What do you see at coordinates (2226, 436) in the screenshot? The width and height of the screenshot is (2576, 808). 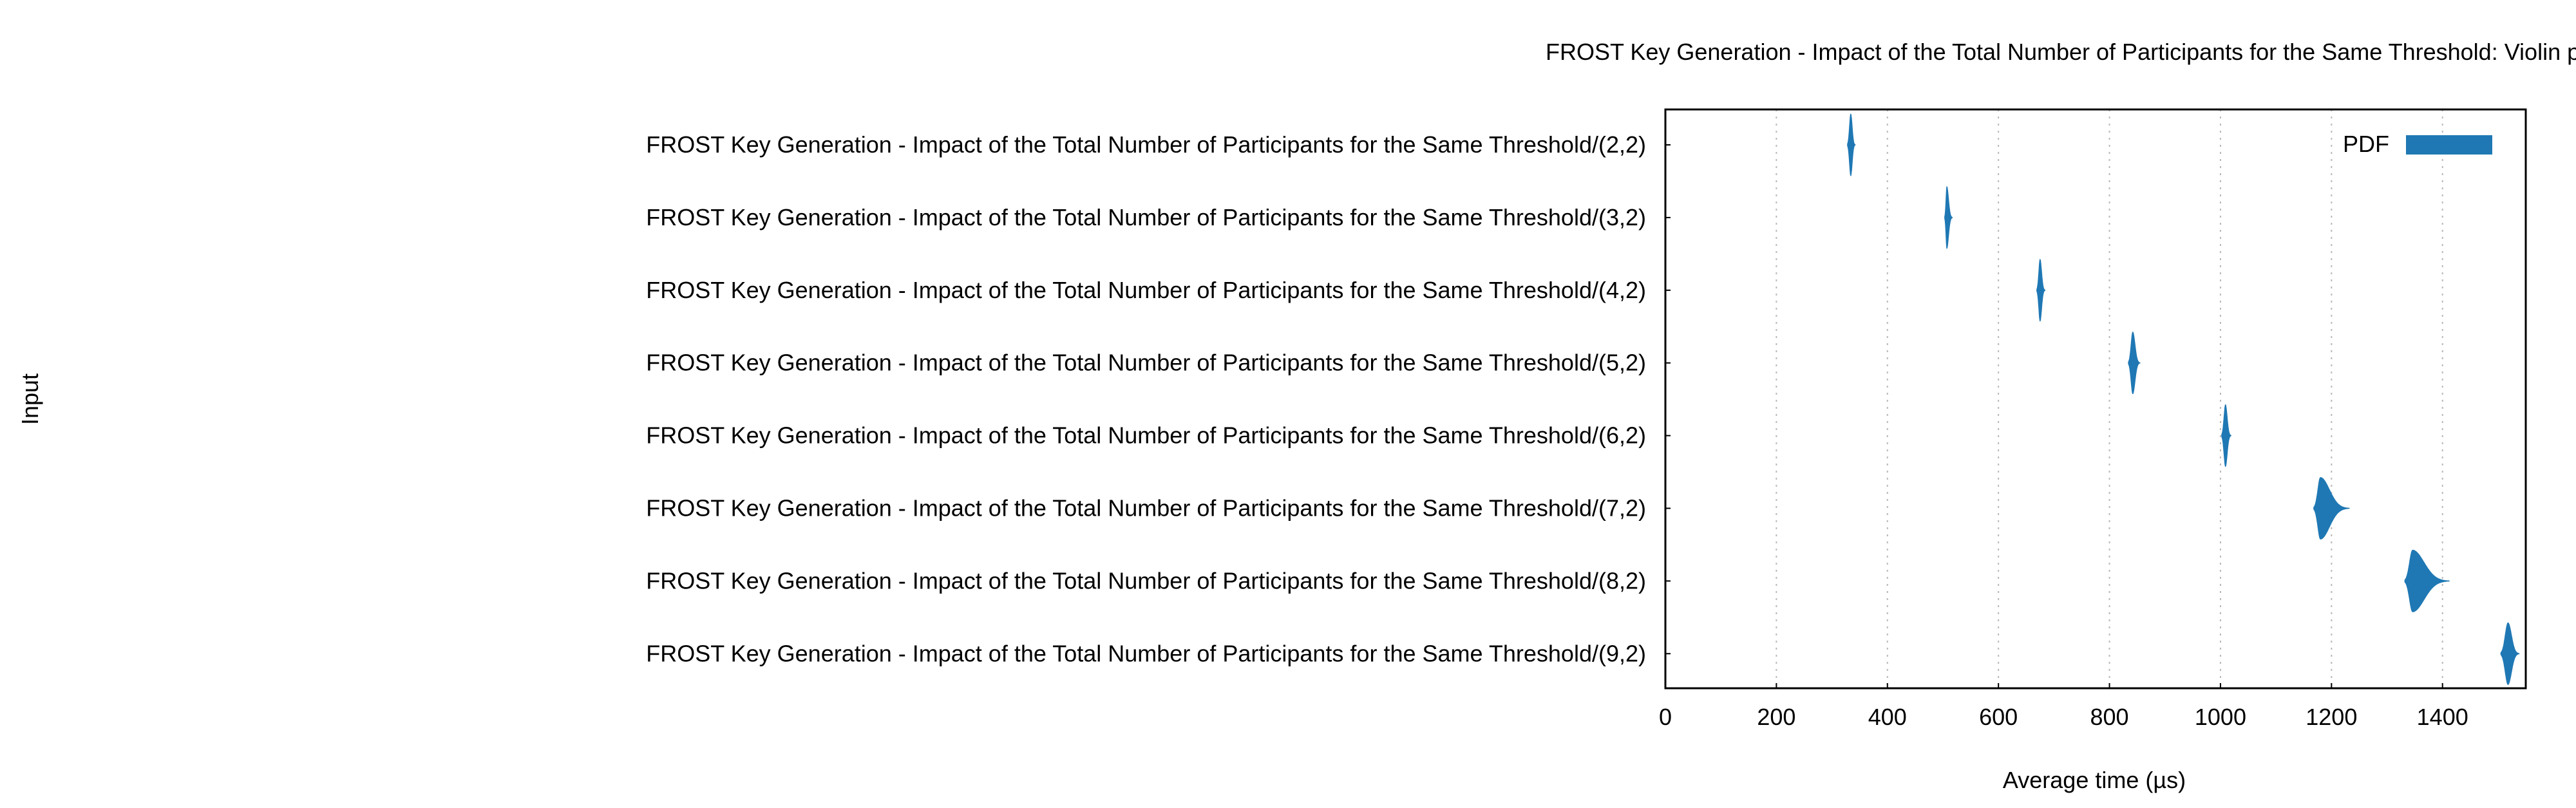 I see `violin-(6,2)` at bounding box center [2226, 436].